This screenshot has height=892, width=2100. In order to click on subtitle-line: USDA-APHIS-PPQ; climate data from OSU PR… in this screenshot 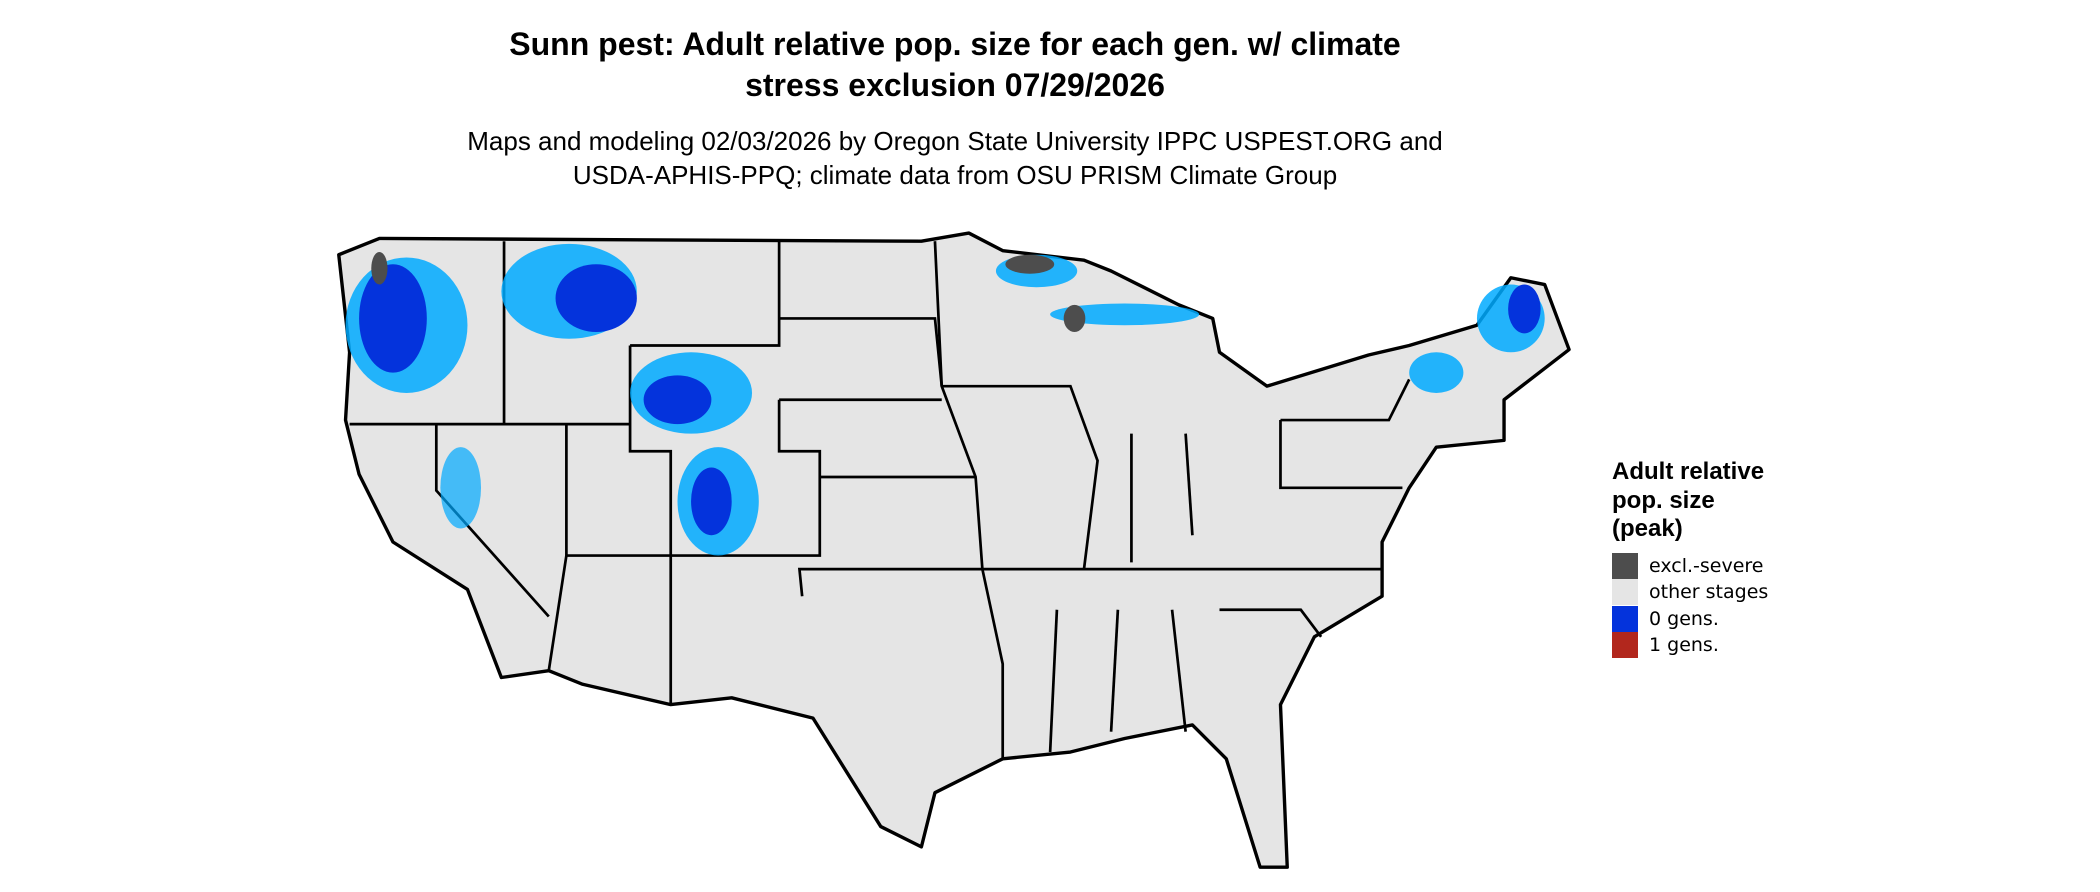, I will do `click(955, 175)`.